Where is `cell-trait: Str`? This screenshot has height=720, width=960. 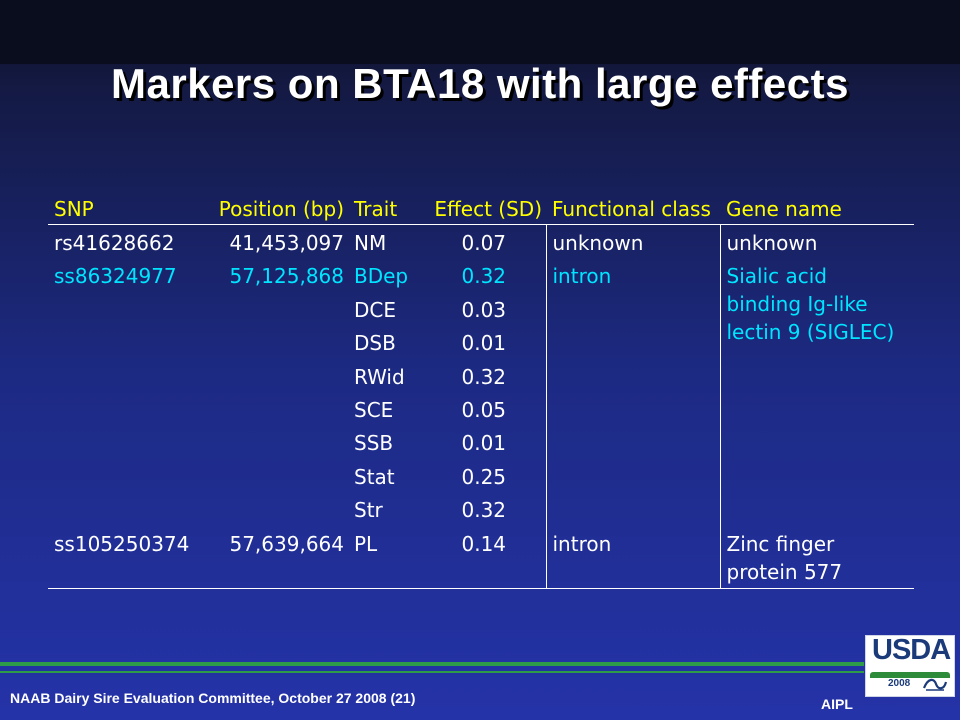 cell-trait: Str is located at coordinates (368, 510).